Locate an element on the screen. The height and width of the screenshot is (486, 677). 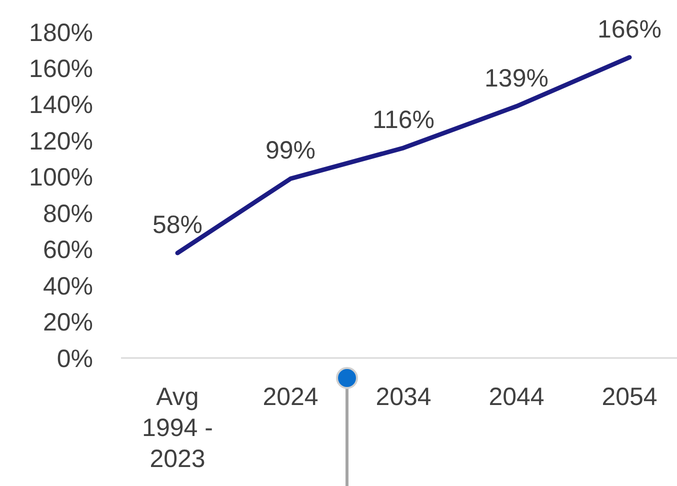
data-label: 99% is located at coordinates (290, 150).